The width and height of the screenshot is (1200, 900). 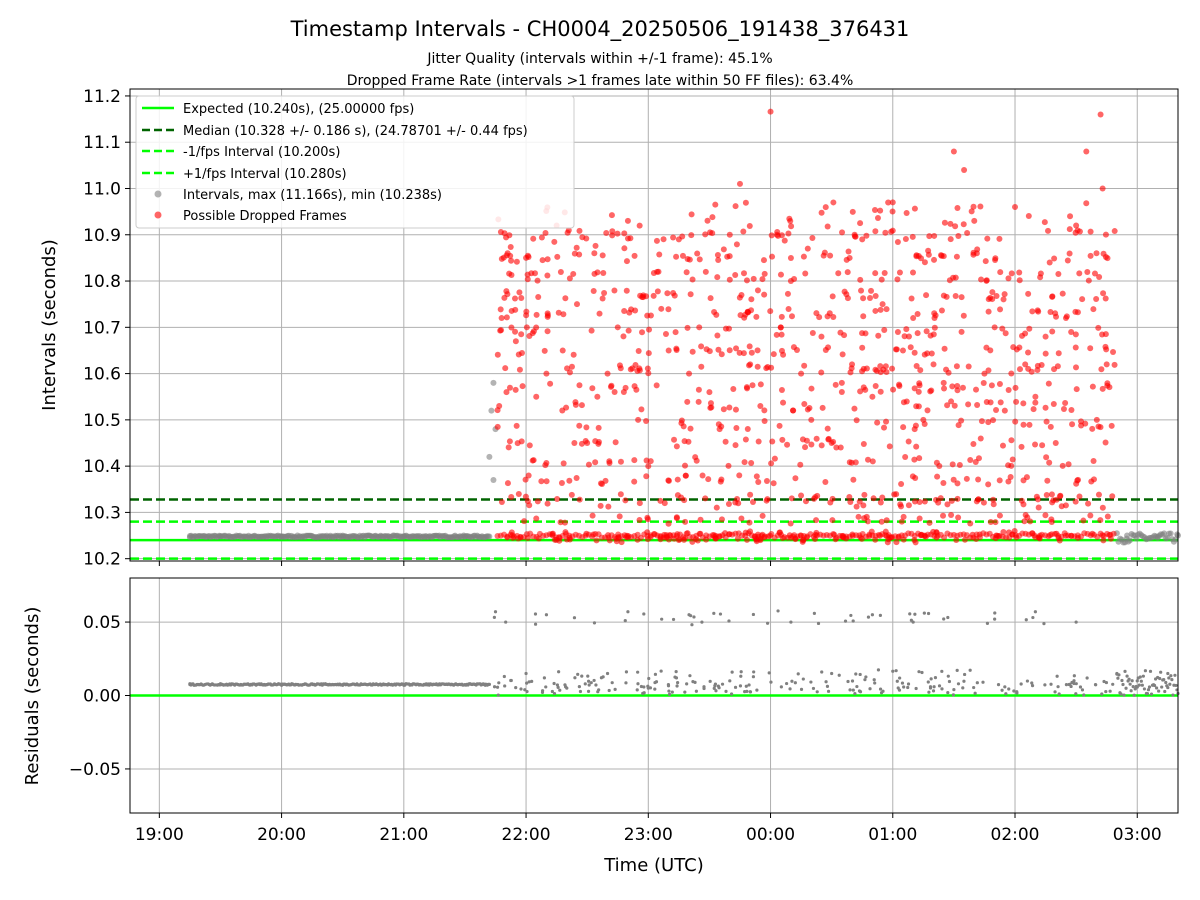 I want to click on intervals-y-tick-label: 11.2, so click(x=102, y=97).